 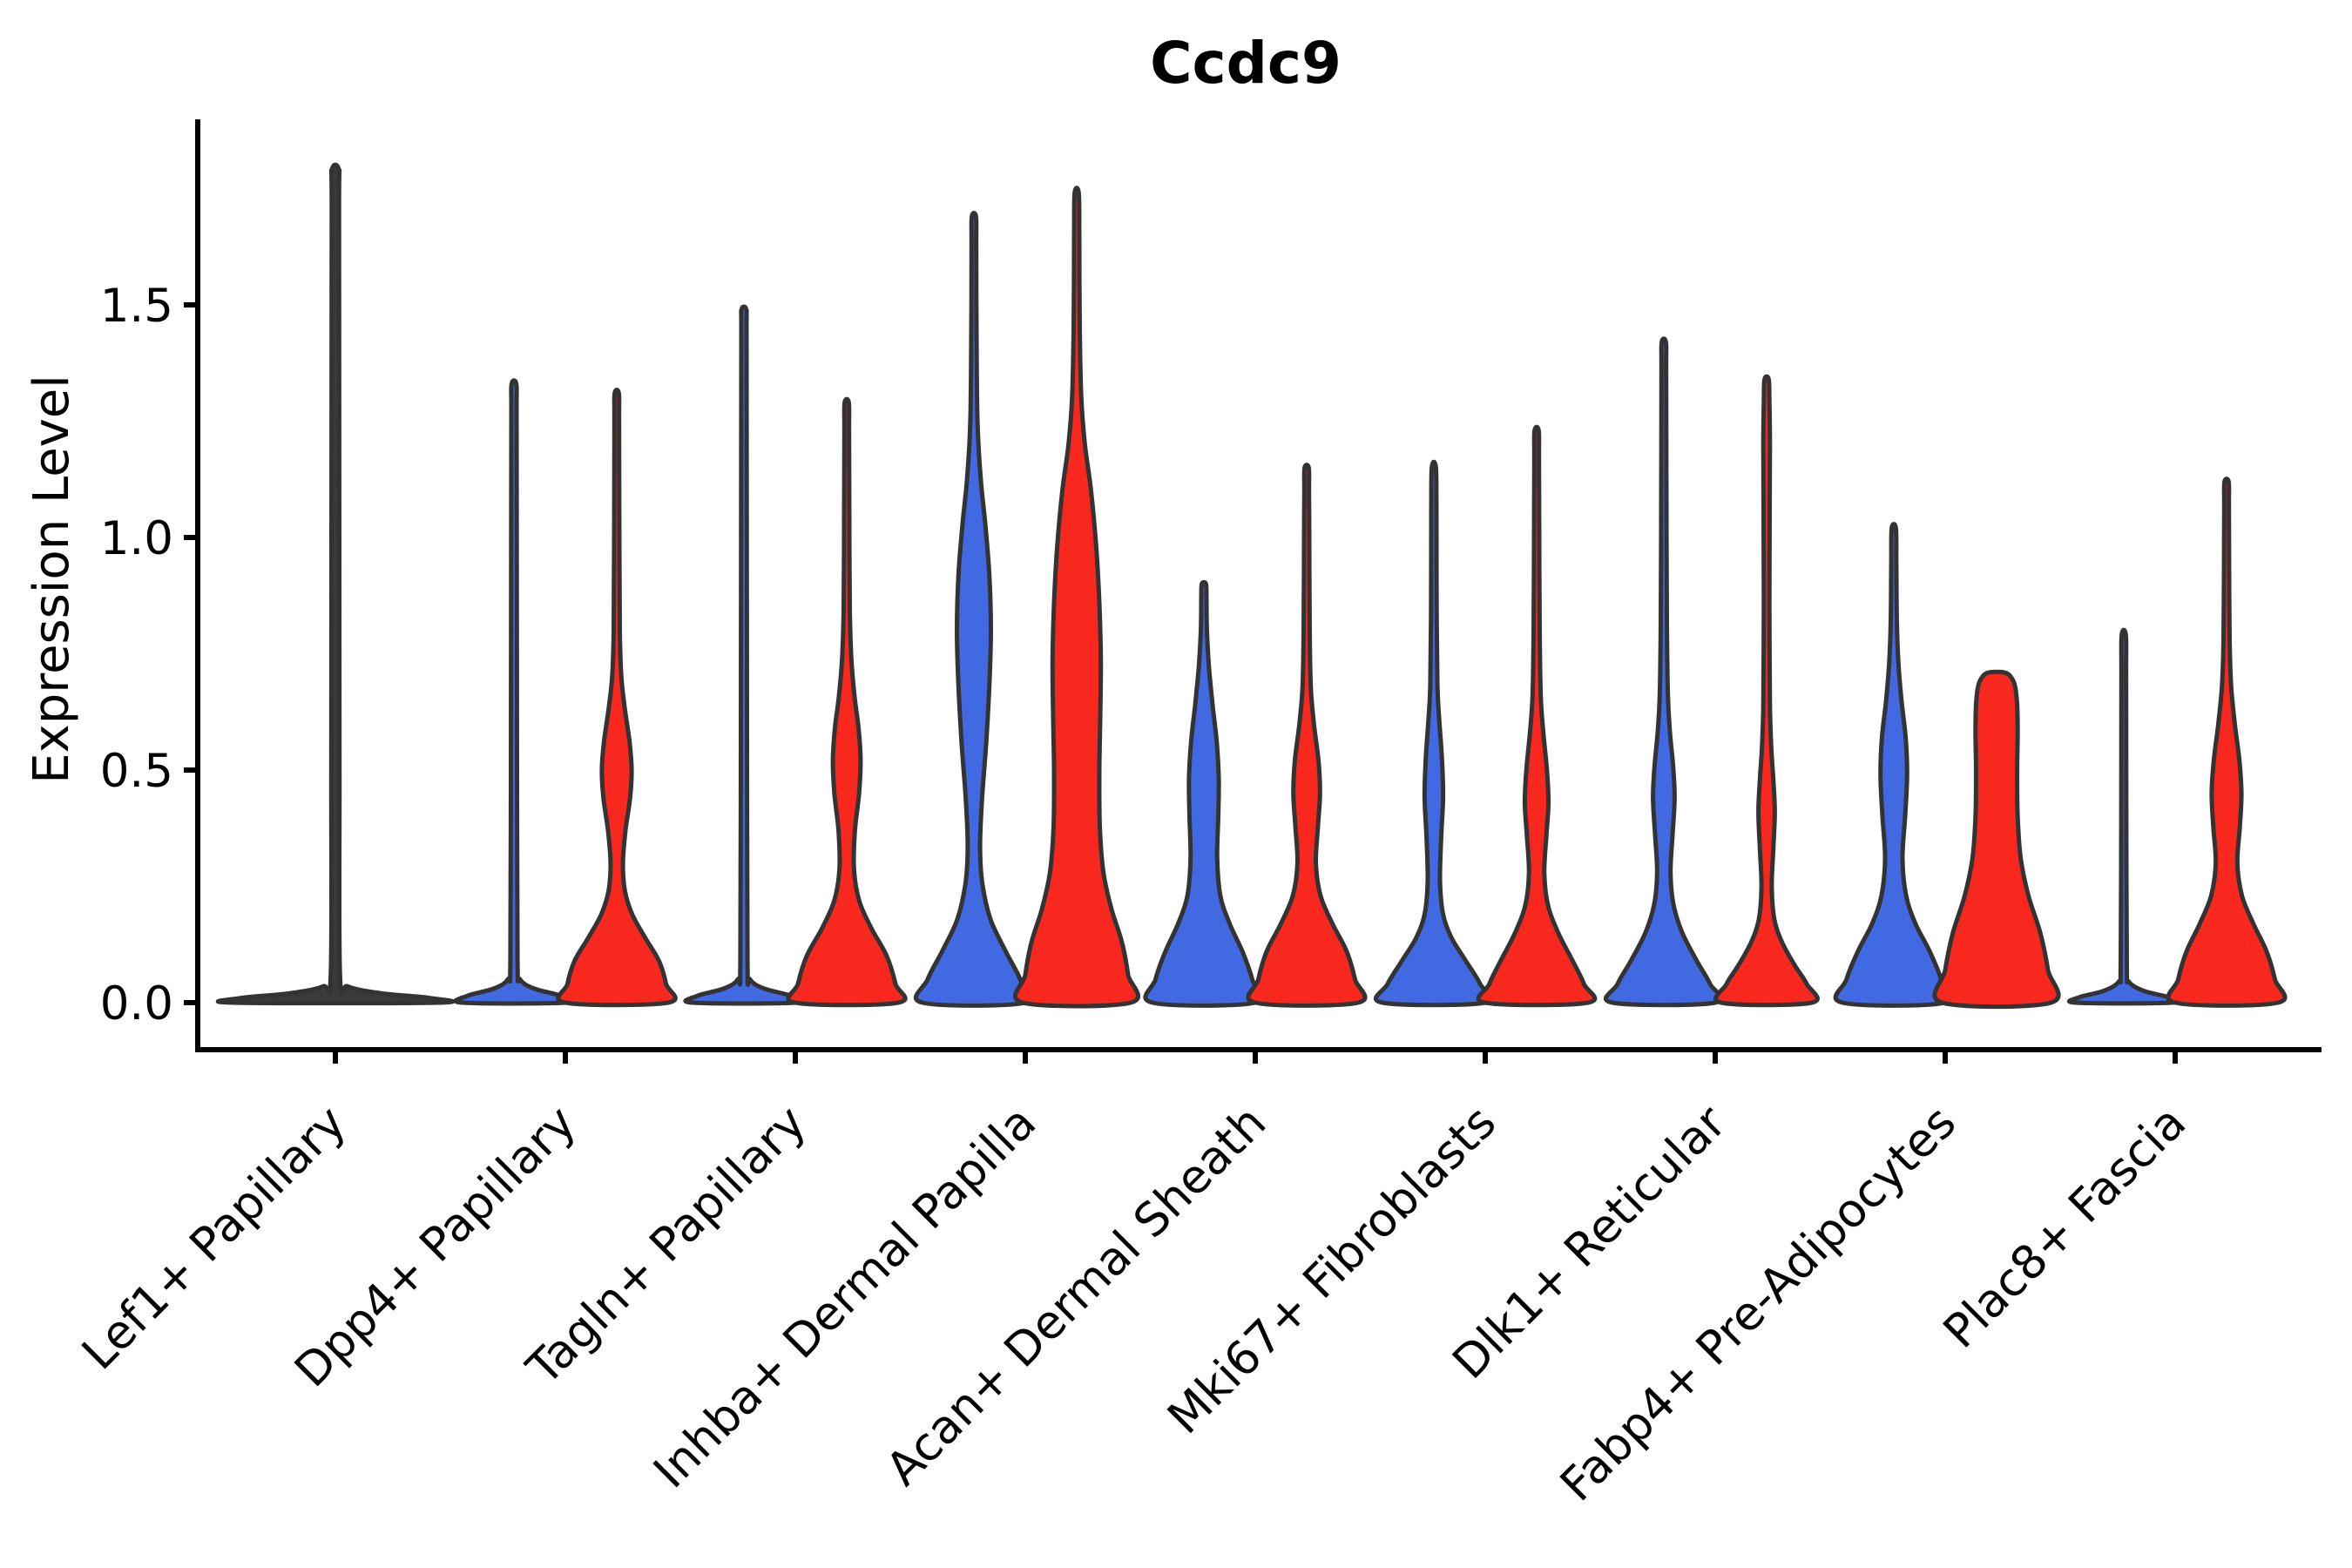 I want to click on x-category-label: Inhba+ Dermal Papilla, so click(x=845, y=1297).